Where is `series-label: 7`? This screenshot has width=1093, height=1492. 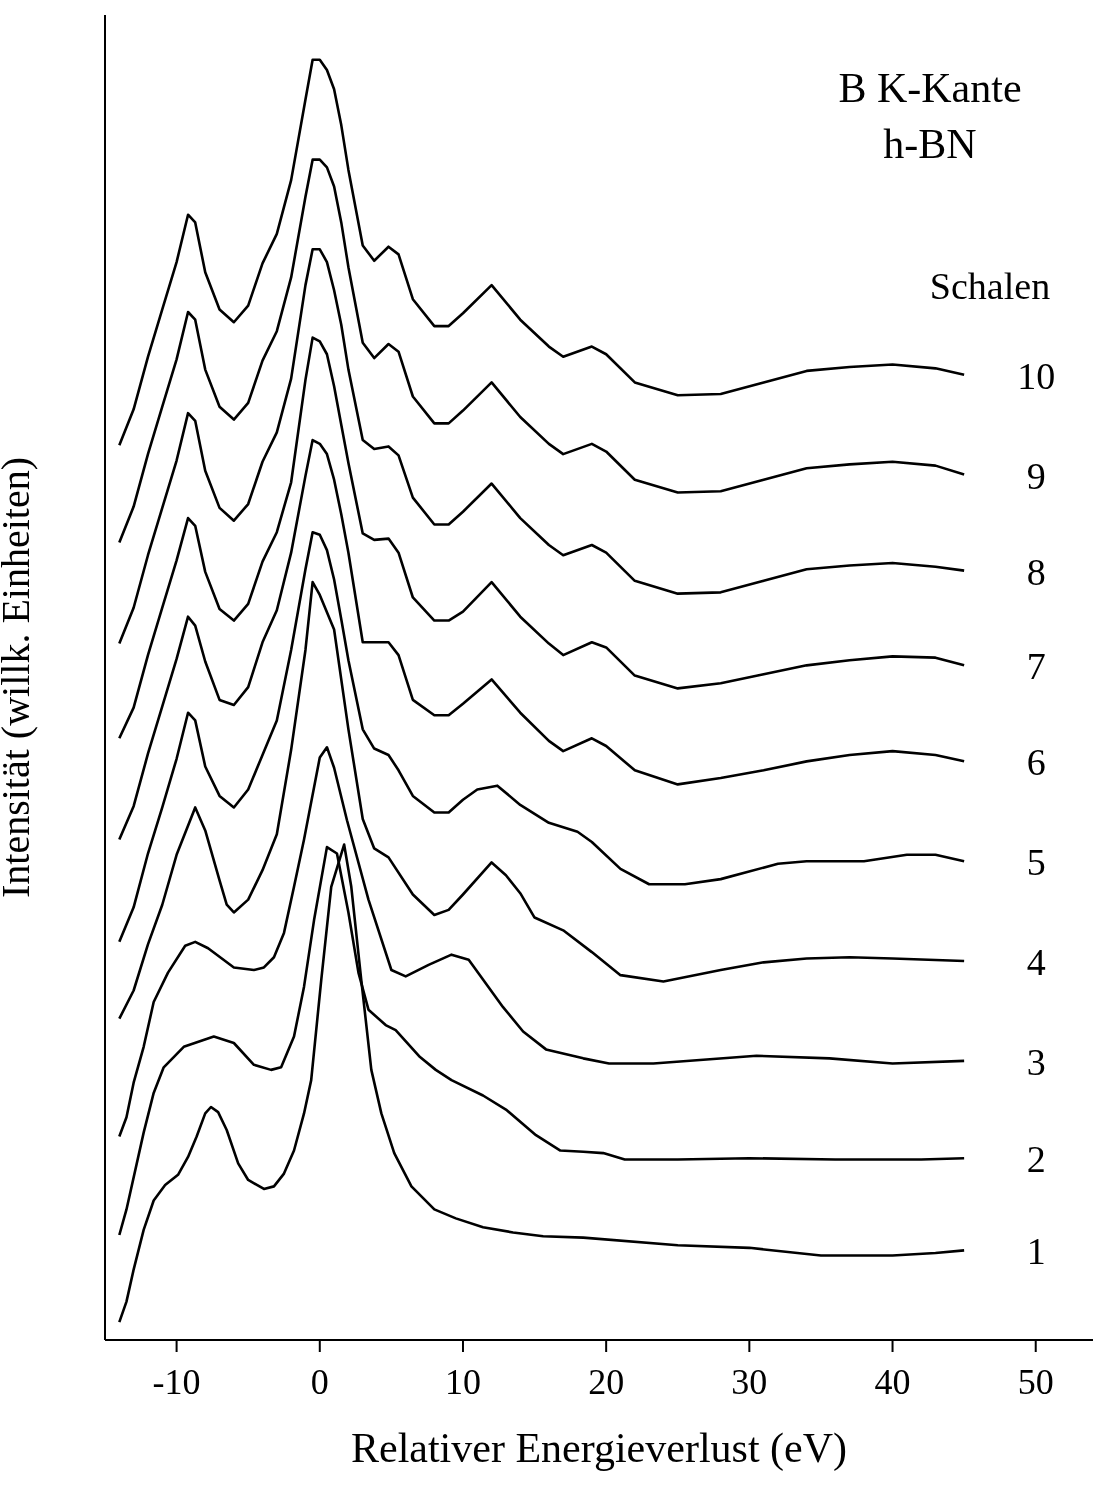
series-label: 7 is located at coordinates (1036, 666).